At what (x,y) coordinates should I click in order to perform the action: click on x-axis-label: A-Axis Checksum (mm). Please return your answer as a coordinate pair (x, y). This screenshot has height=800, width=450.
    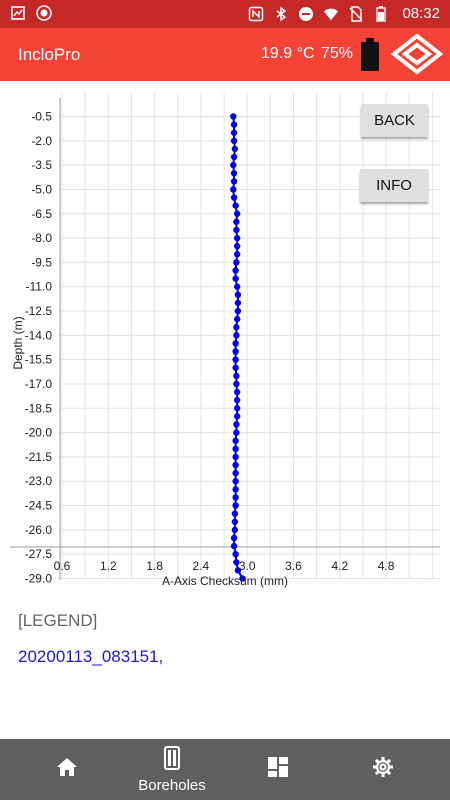
    Looking at the image, I should click on (225, 581).